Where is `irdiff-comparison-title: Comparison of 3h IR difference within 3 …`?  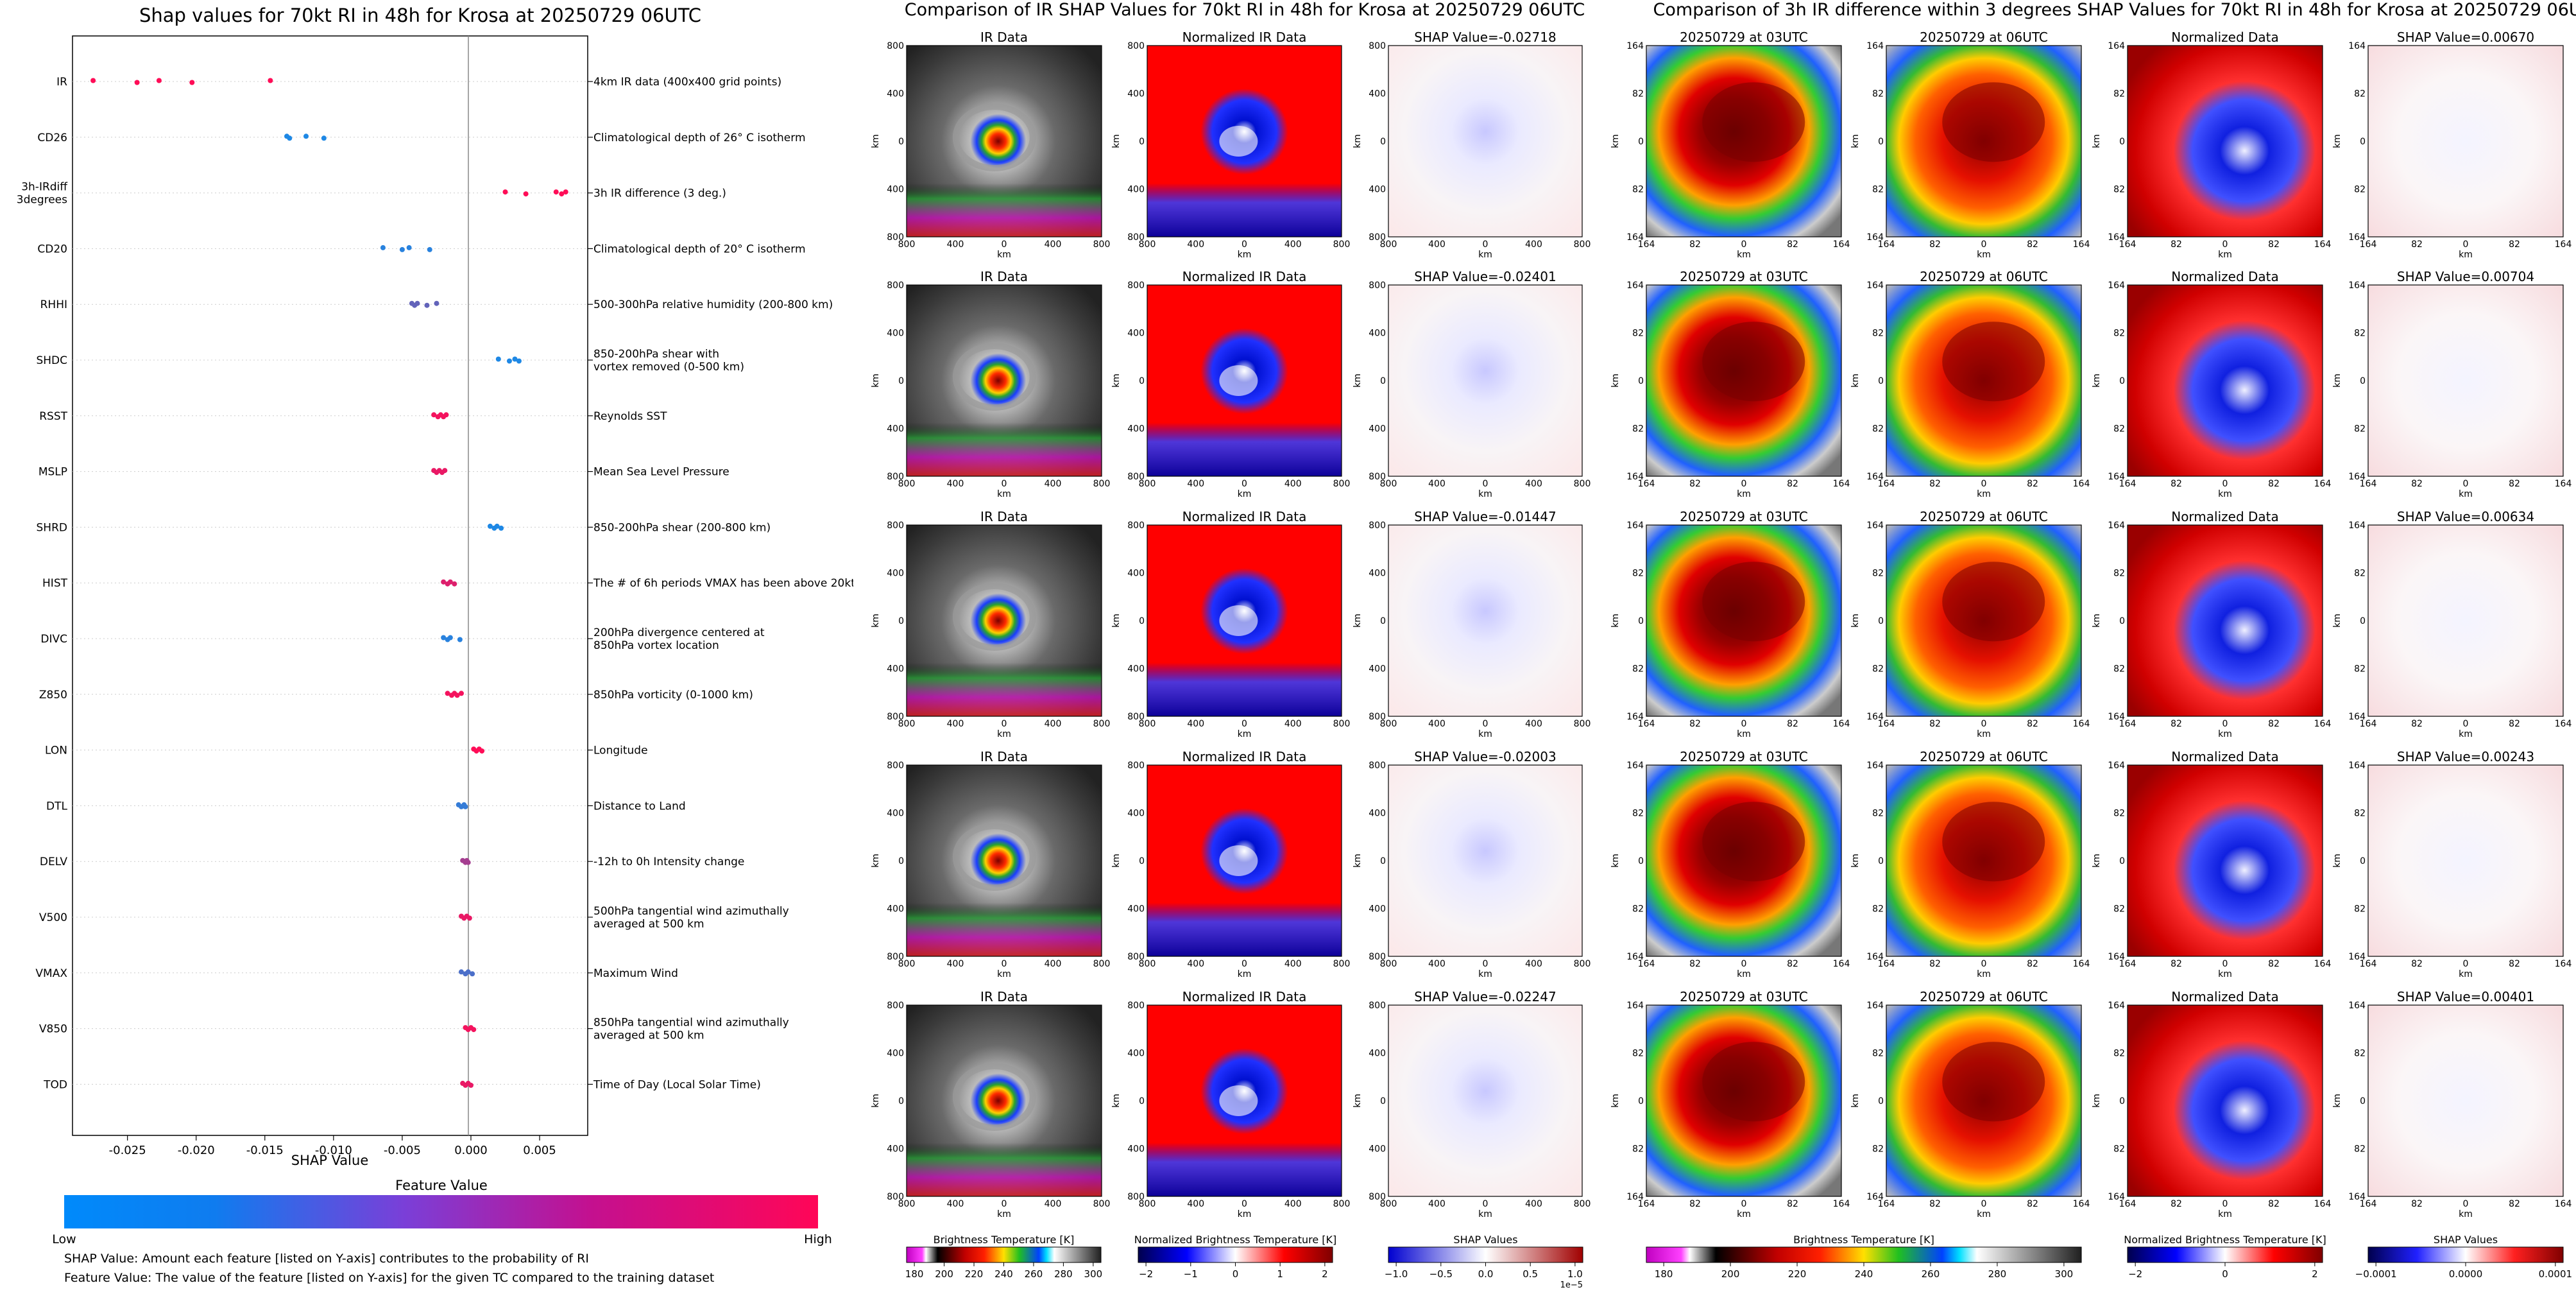
irdiff-comparison-title: Comparison of 3h IR difference within 3 … is located at coordinates (2114, 10).